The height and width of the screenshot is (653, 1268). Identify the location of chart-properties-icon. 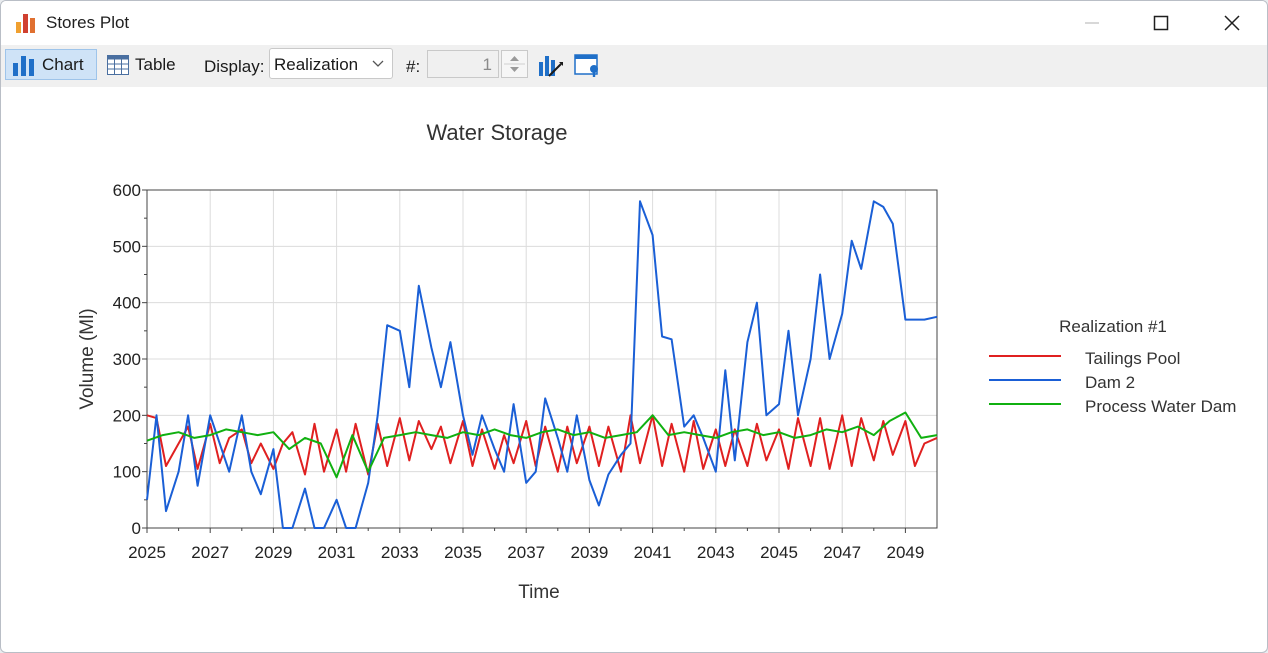
(550, 65).